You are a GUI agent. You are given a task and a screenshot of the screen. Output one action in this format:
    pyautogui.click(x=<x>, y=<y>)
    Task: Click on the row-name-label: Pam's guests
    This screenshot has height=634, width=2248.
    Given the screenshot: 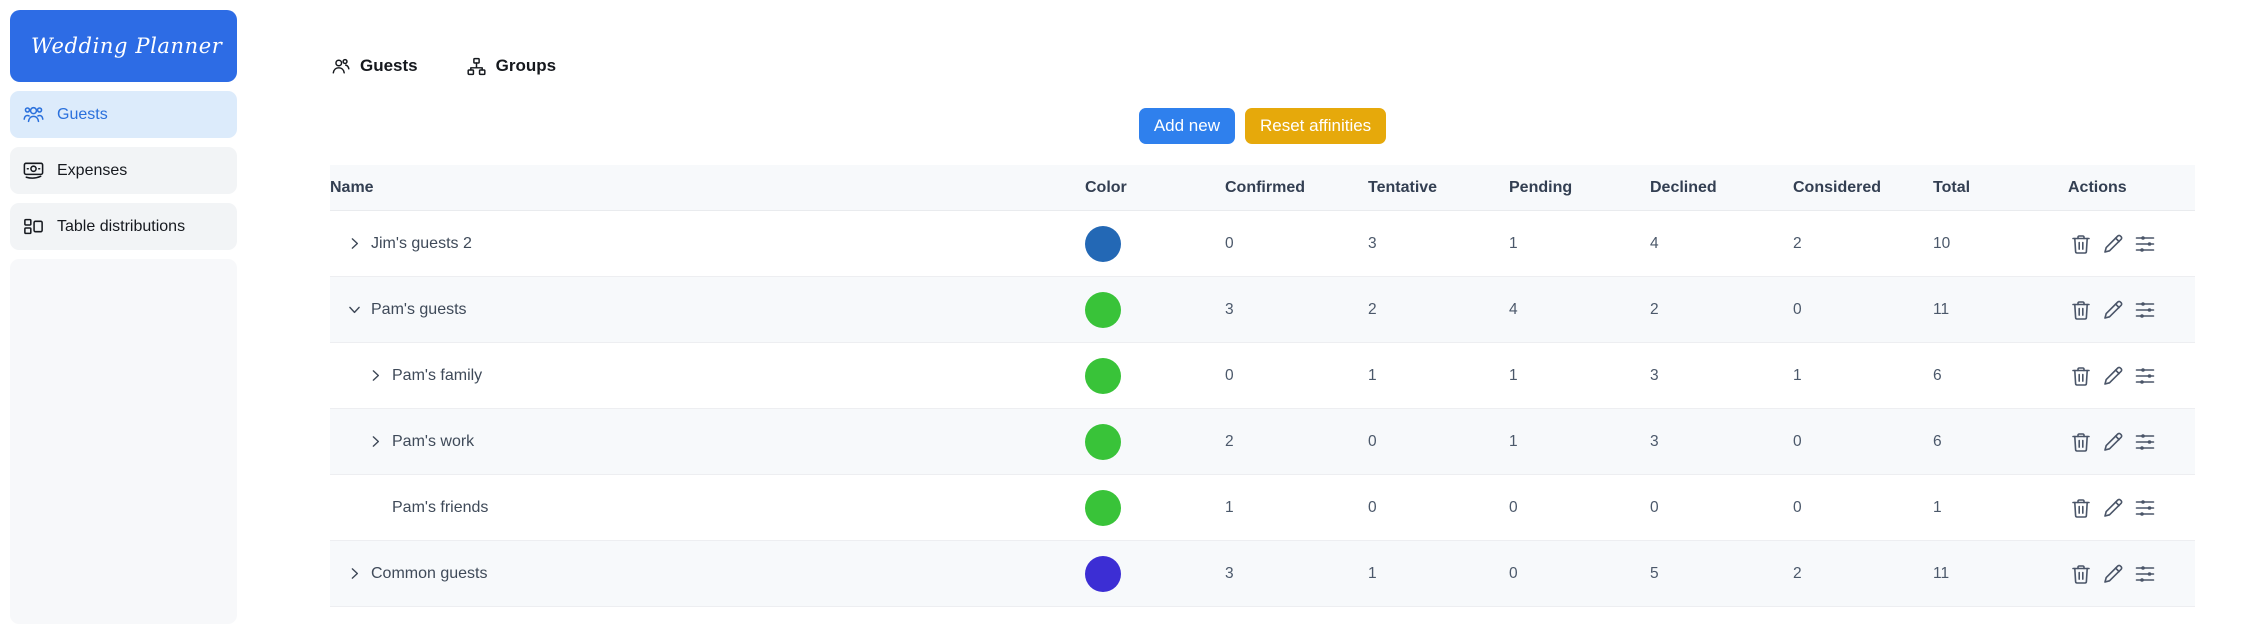 What is the action you would take?
    pyautogui.click(x=419, y=309)
    